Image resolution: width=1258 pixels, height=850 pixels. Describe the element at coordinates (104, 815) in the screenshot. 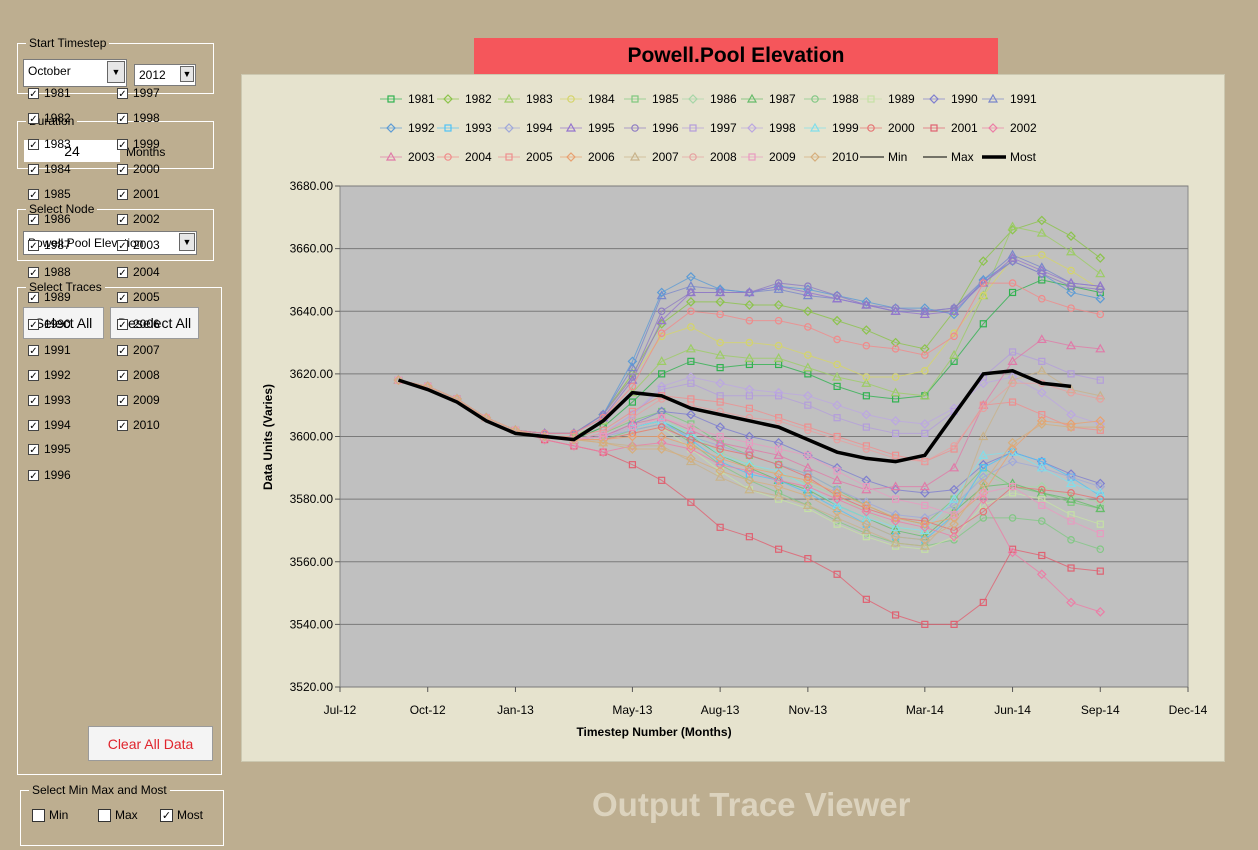

I see `max-checkbox-box` at that location.